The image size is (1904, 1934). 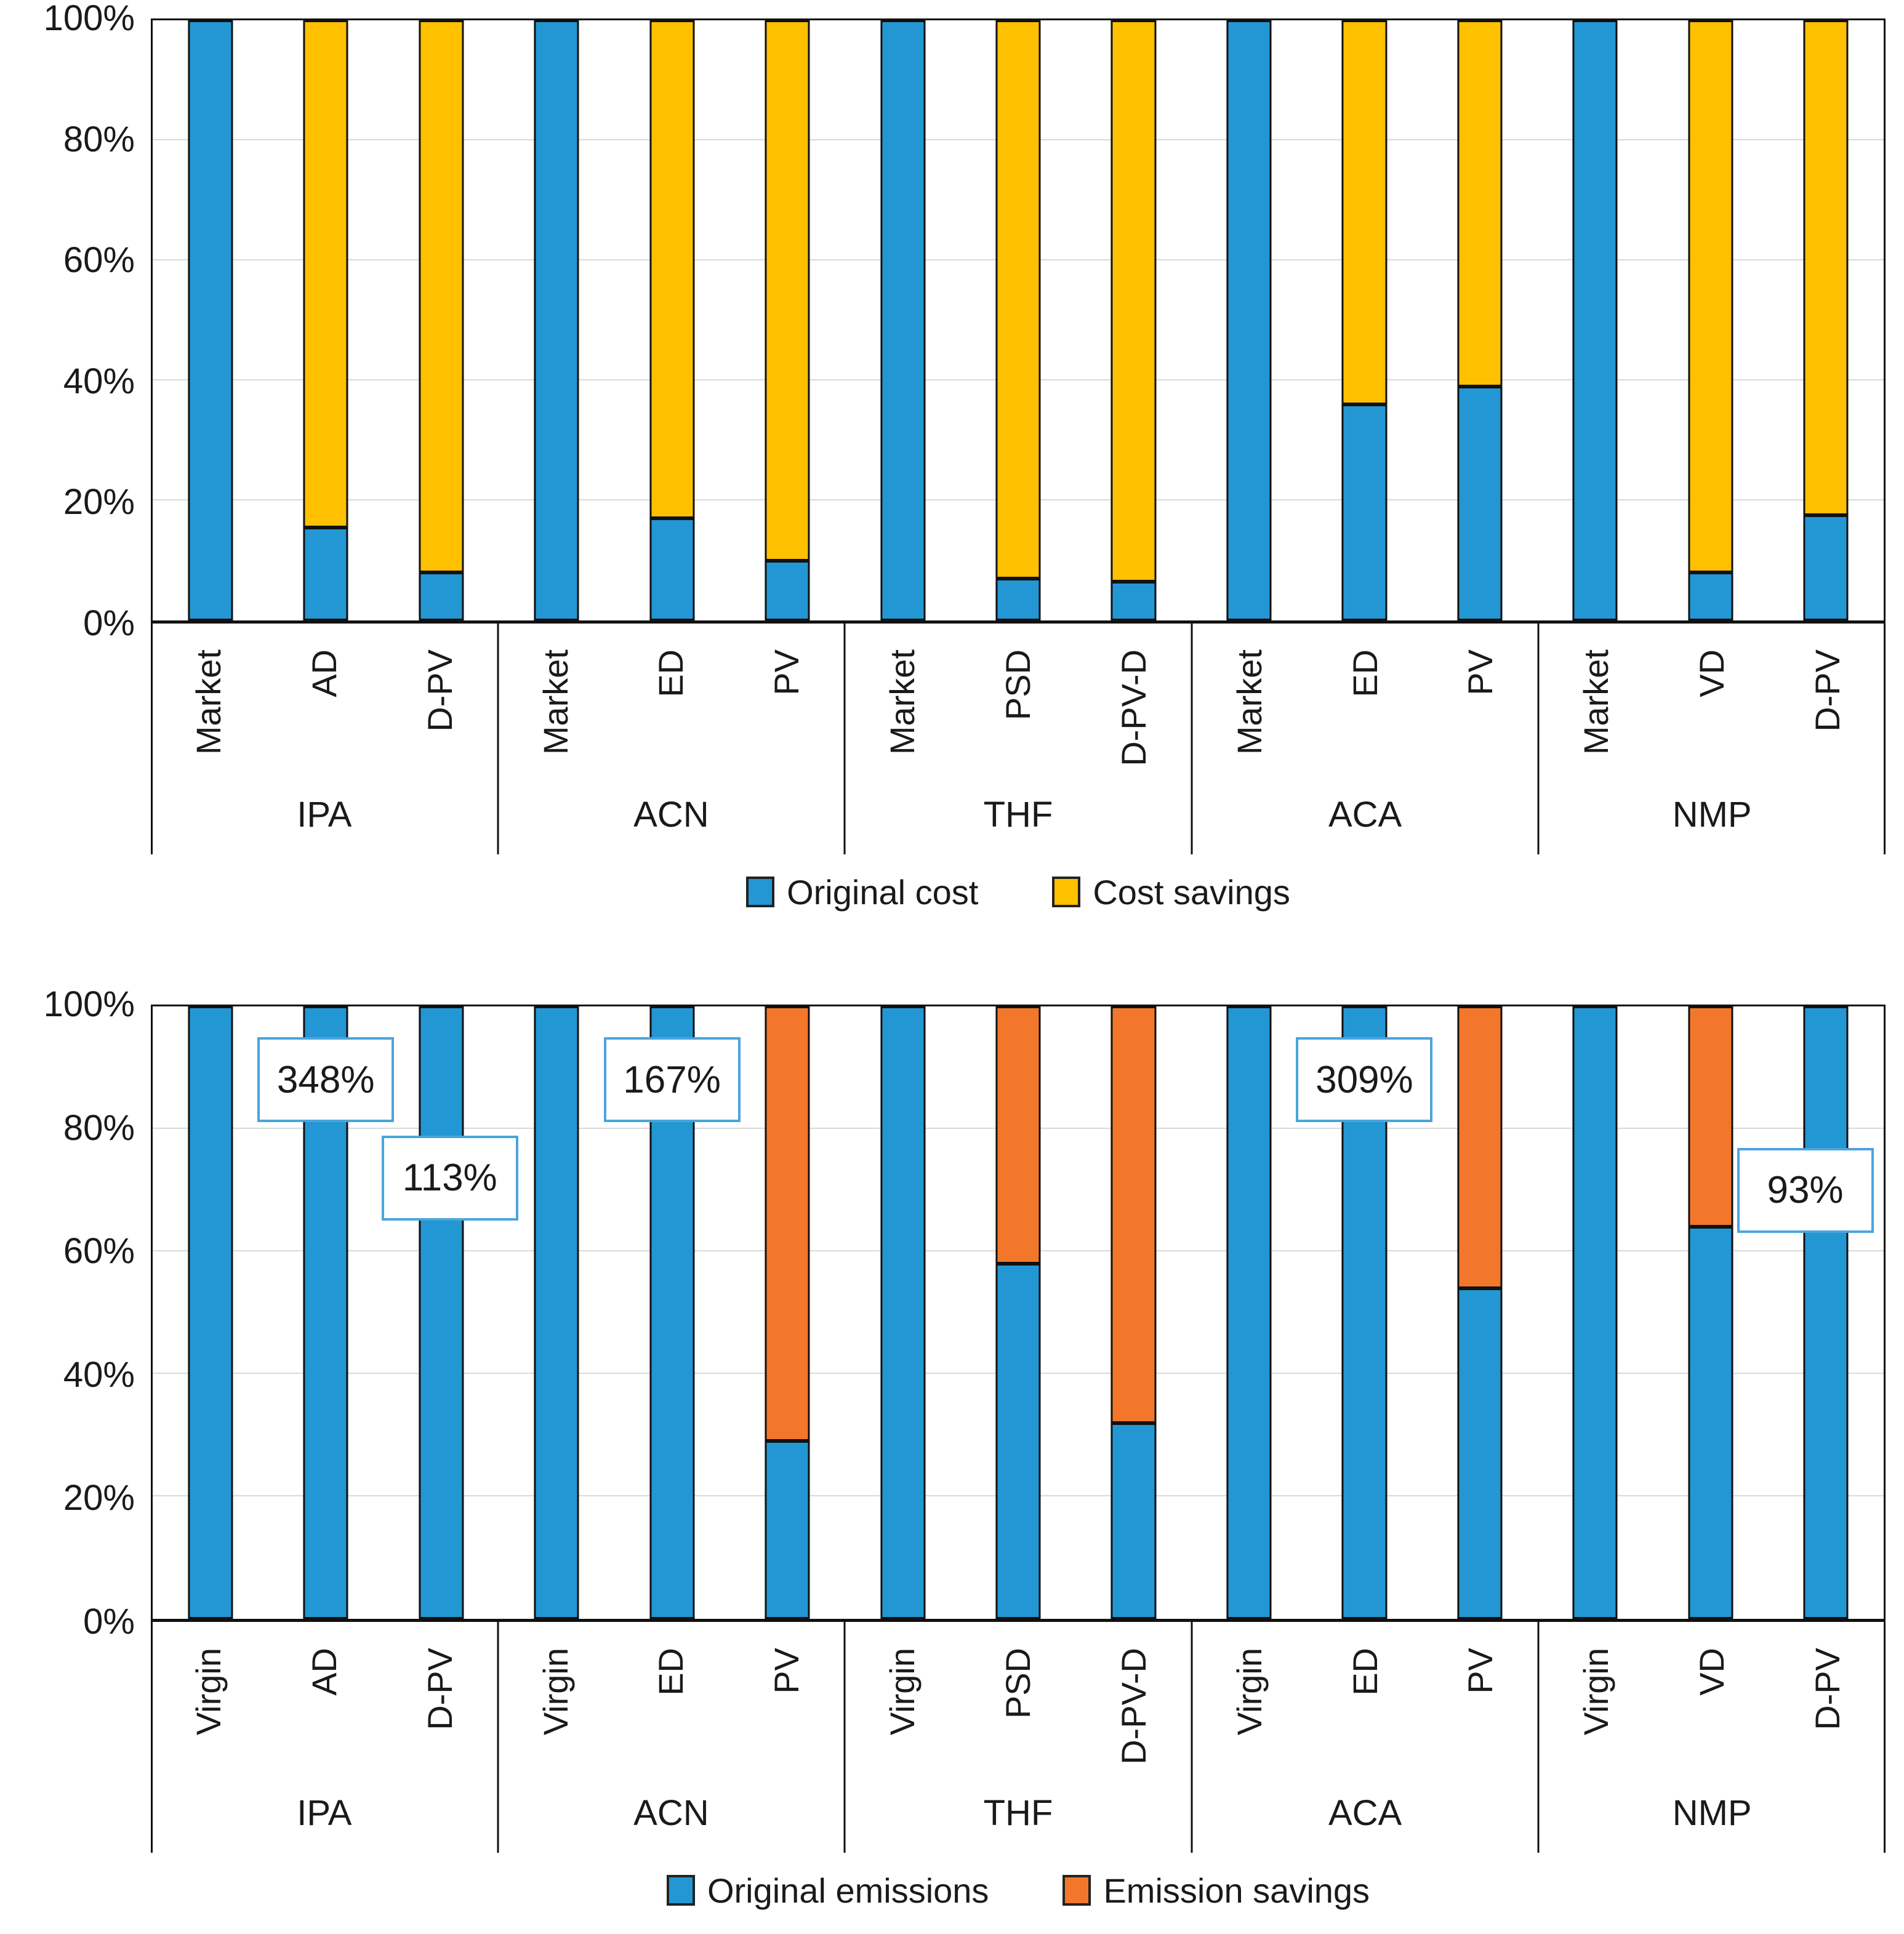 I want to click on y-axis-tick: 0%, so click(x=109, y=623).